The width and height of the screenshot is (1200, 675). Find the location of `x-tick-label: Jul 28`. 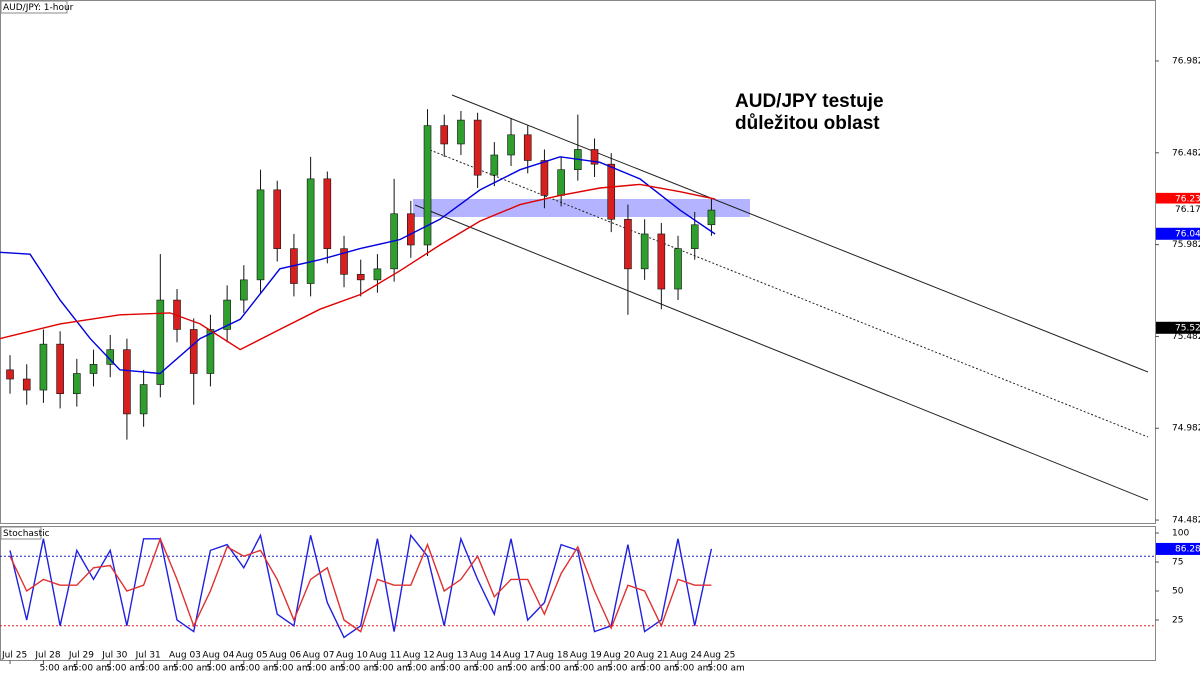

x-tick-label: Jul 28 is located at coordinates (47, 656).